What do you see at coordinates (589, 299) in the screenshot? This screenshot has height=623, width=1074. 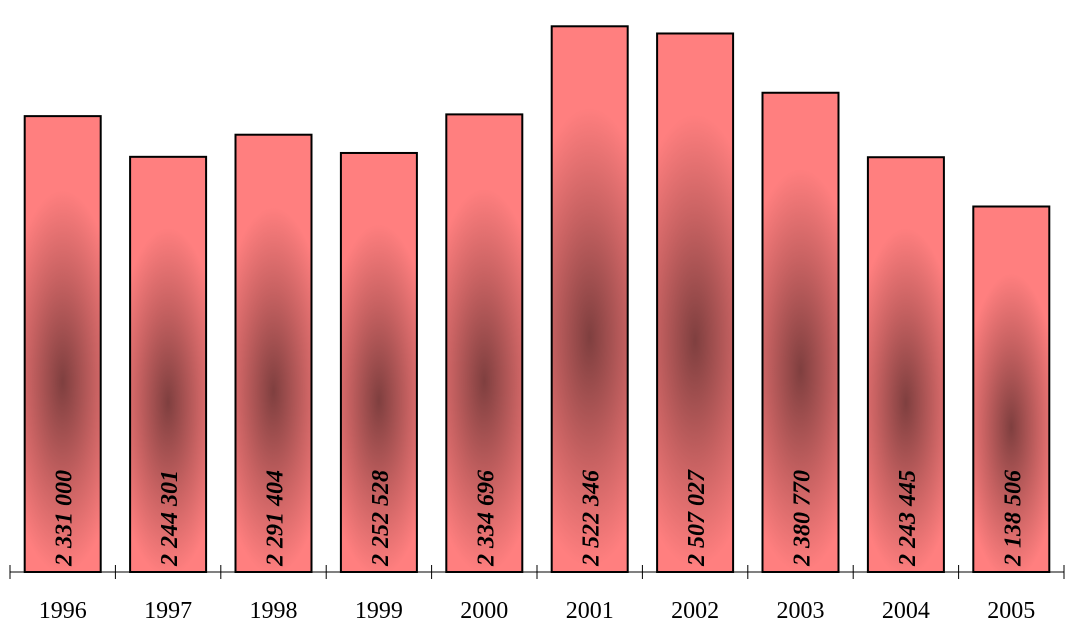 I see `bar-shade-2001` at bounding box center [589, 299].